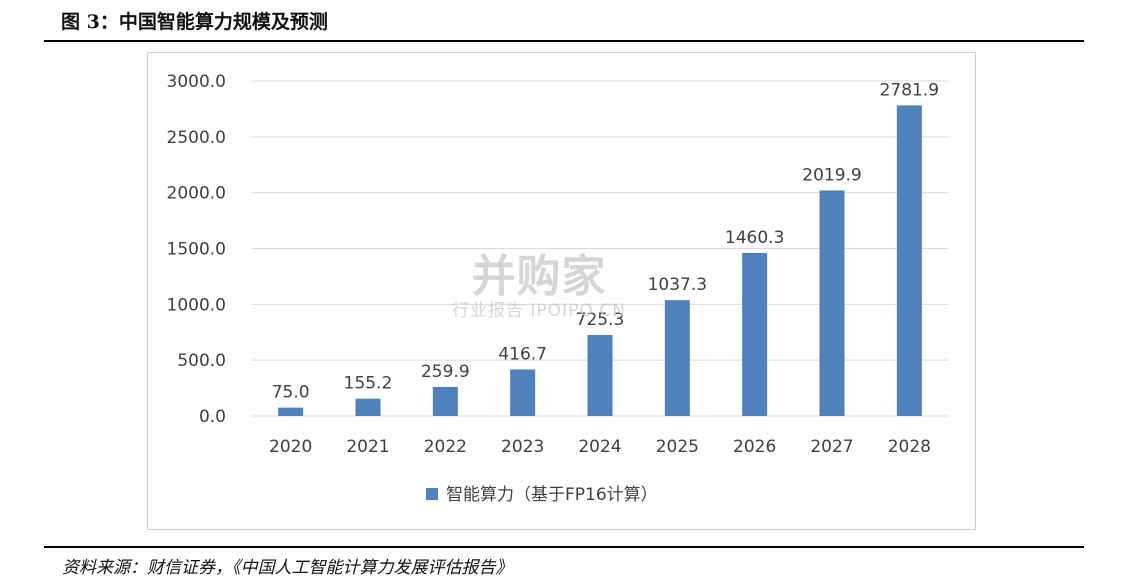 Image resolution: width=1124 pixels, height=588 pixels. Describe the element at coordinates (677, 285) in the screenshot. I see `data-label: 1037.3` at that location.